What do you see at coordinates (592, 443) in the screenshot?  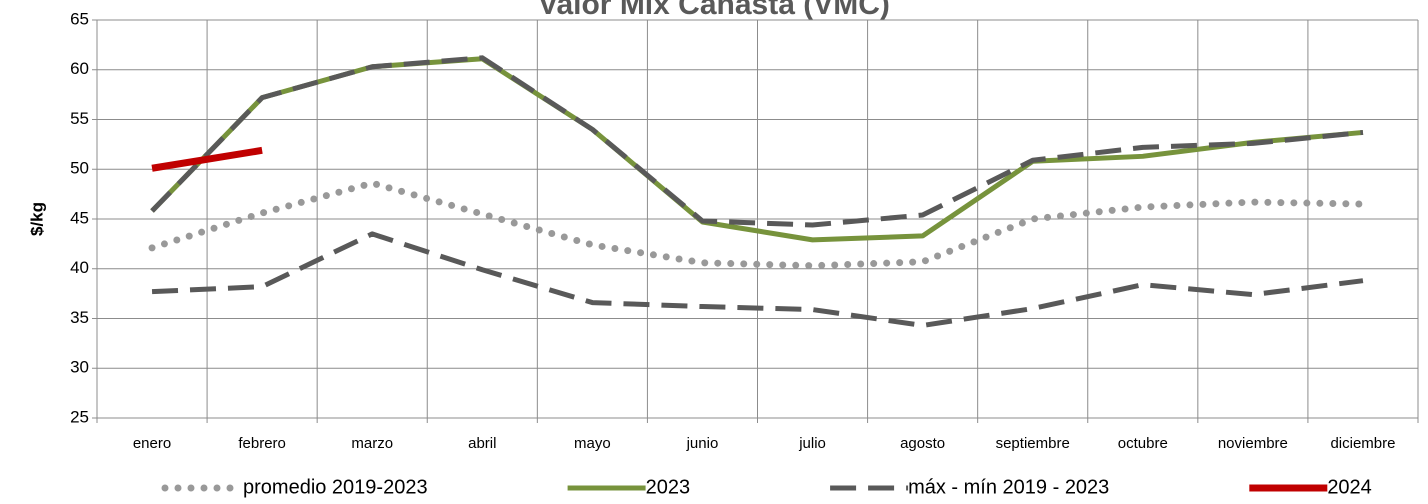 I see `x-tick-label: mayo` at bounding box center [592, 443].